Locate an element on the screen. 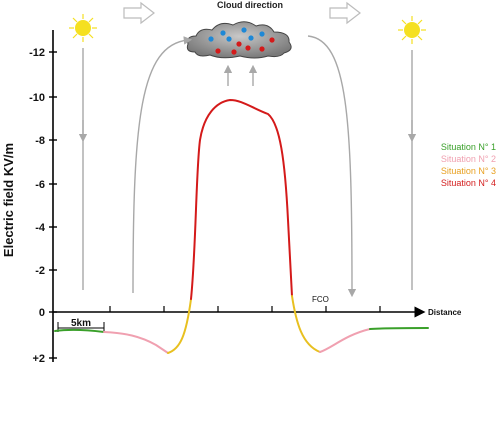  curve-situation-3-left is located at coordinates (179, 326).